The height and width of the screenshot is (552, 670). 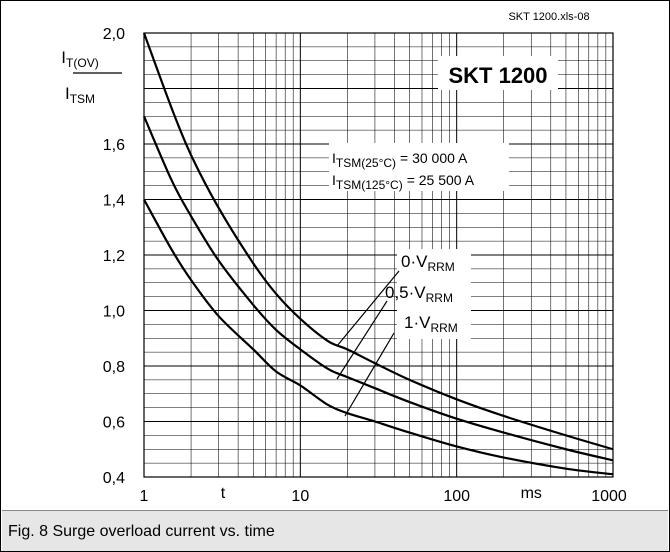 What do you see at coordinates (531, 493) in the screenshot?
I see `x-axis-label-unit: ms` at bounding box center [531, 493].